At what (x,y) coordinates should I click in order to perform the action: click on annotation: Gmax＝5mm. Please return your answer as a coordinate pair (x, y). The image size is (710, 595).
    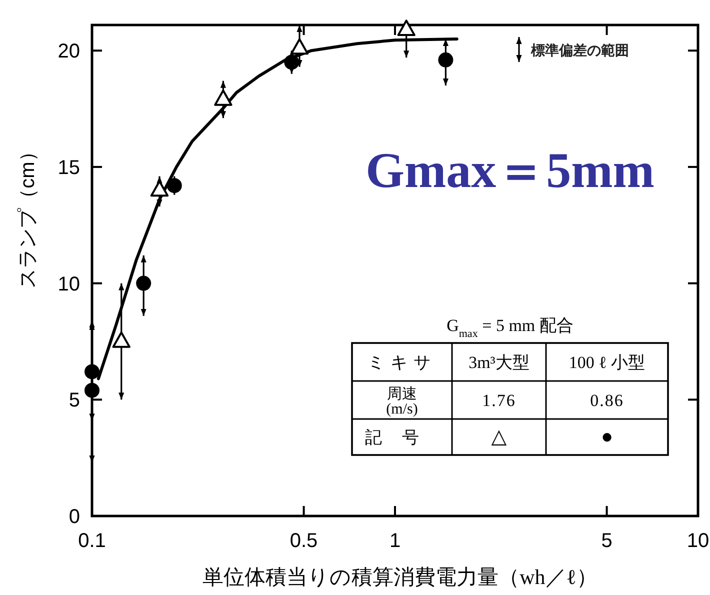
    Looking at the image, I should click on (510, 170).